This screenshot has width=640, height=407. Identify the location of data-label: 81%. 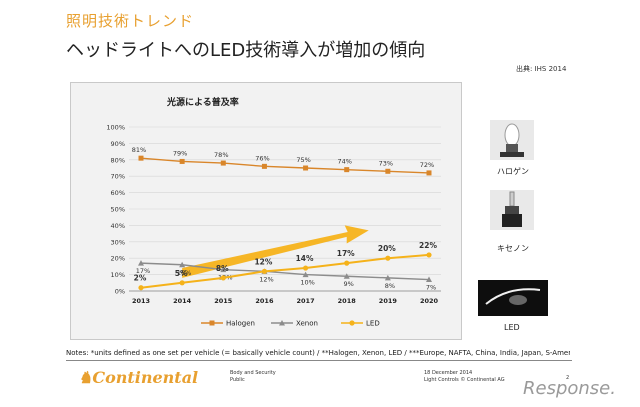
(139, 150).